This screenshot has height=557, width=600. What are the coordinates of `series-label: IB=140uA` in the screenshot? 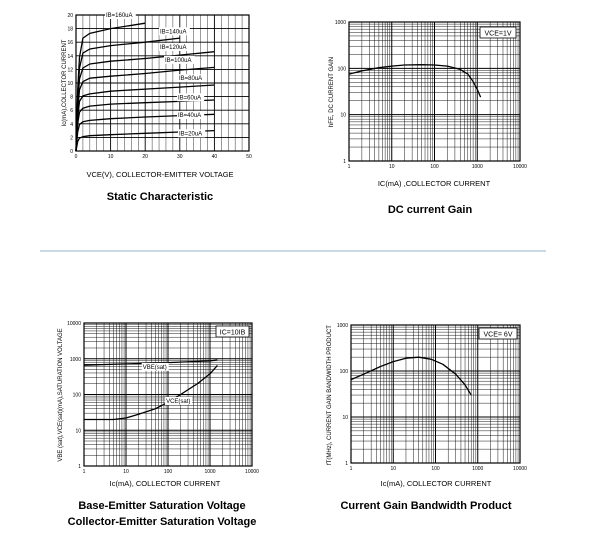 It's located at (173, 32).